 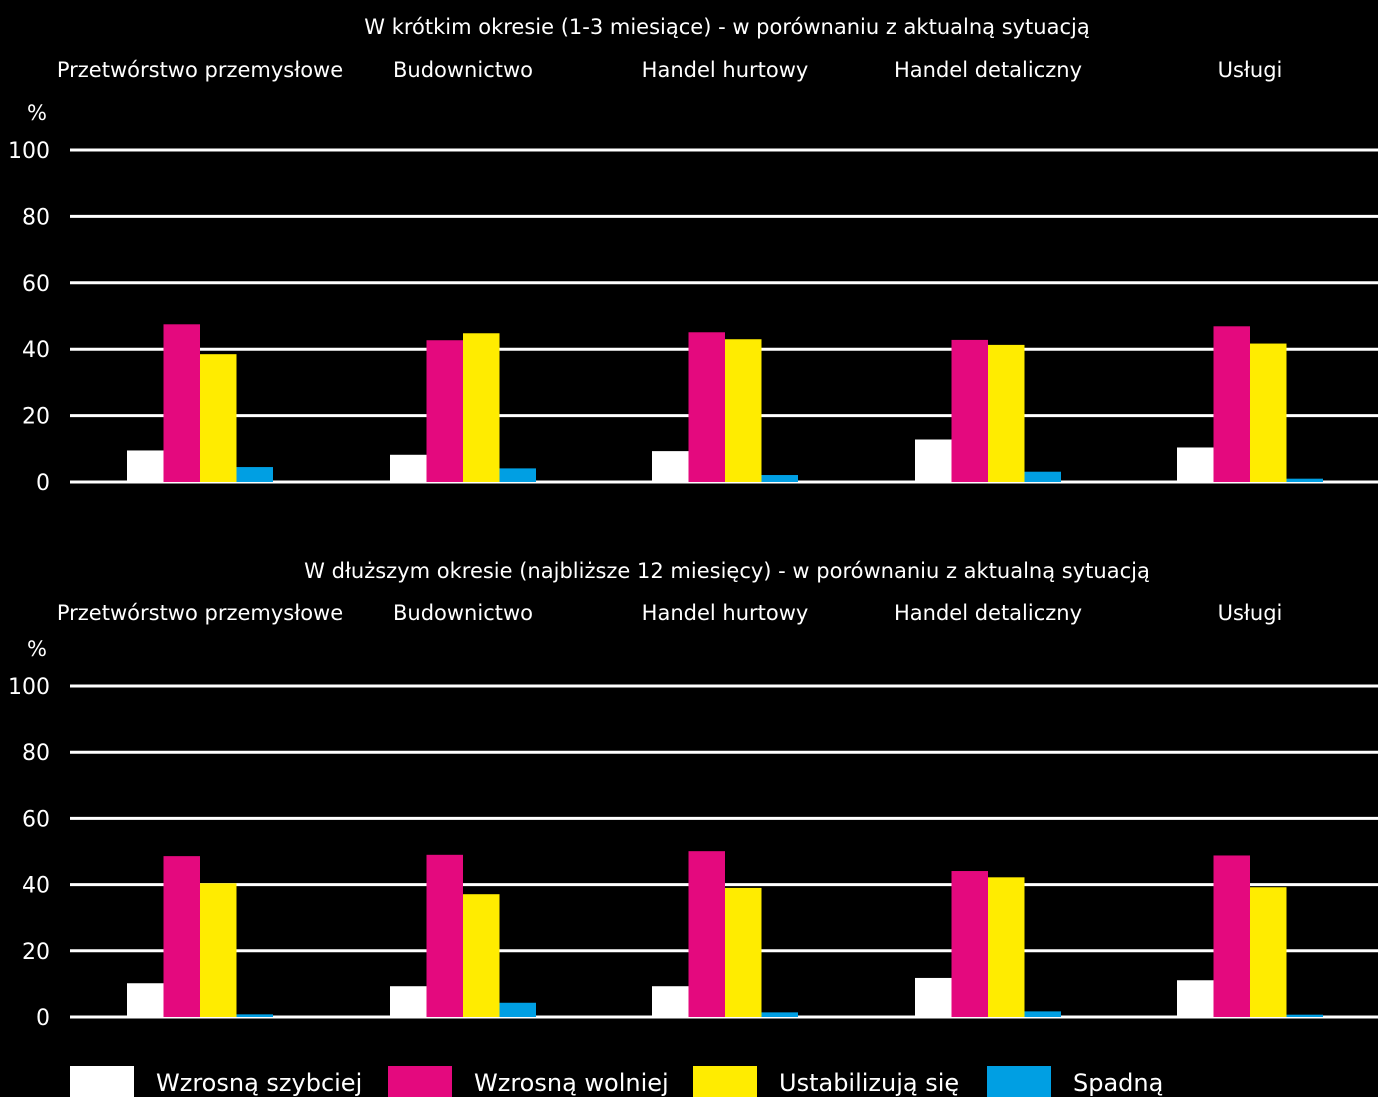 I want to click on legend-label: Wzrosną wolniej, so click(x=571, y=1083).